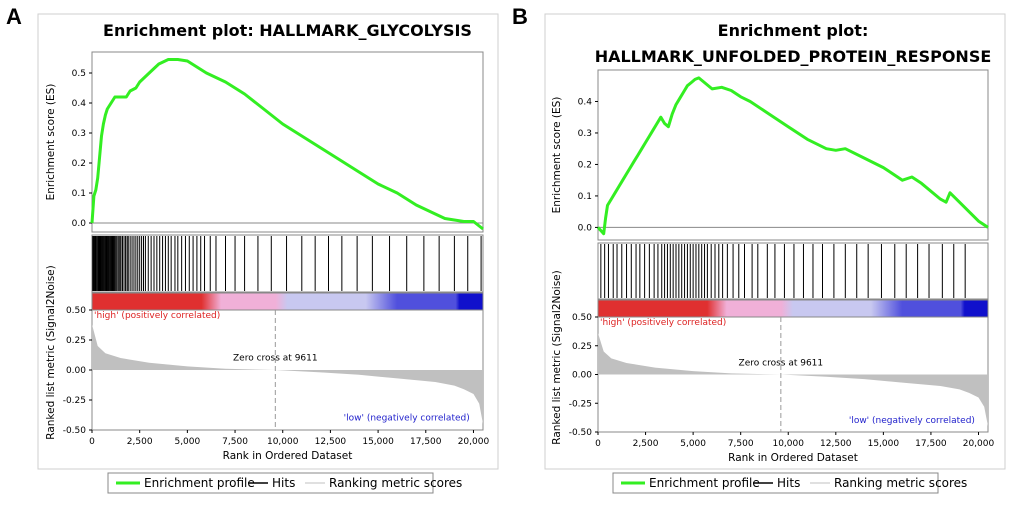 The width and height of the screenshot is (1020, 507). What do you see at coordinates (793, 271) in the screenshot?
I see `hits-area` at bounding box center [793, 271].